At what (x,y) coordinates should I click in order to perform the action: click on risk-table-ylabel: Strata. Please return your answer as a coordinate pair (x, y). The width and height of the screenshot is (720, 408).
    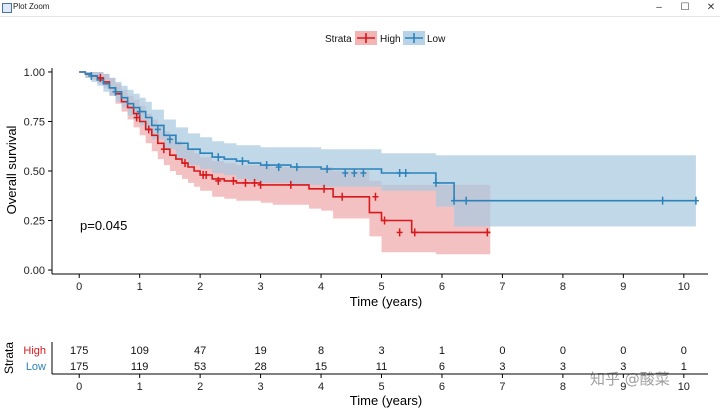
    Looking at the image, I should click on (9, 358).